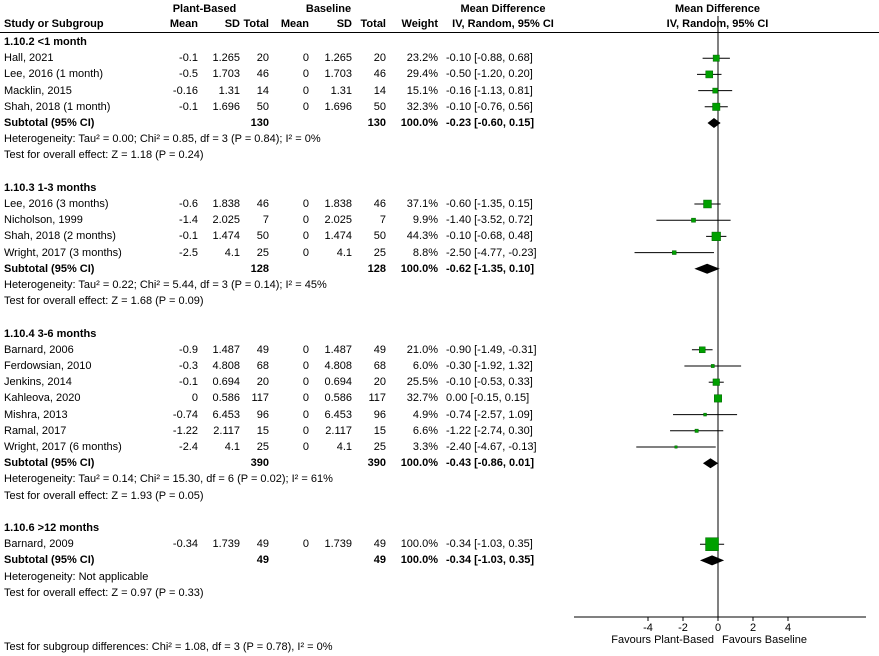 This screenshot has width=879, height=656. I want to click on study-name: Macklin, 2015, so click(38, 90).